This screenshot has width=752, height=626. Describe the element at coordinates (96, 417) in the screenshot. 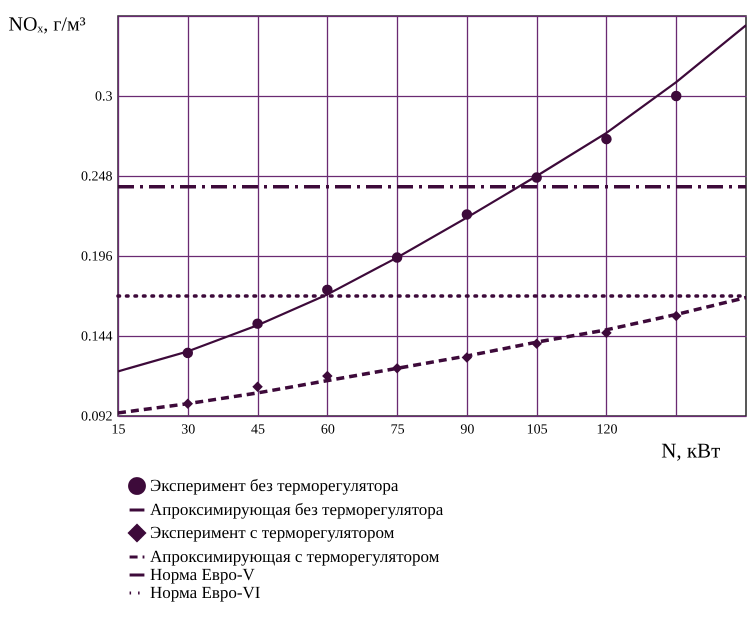

I see `y-tick-label: 0.092` at that location.